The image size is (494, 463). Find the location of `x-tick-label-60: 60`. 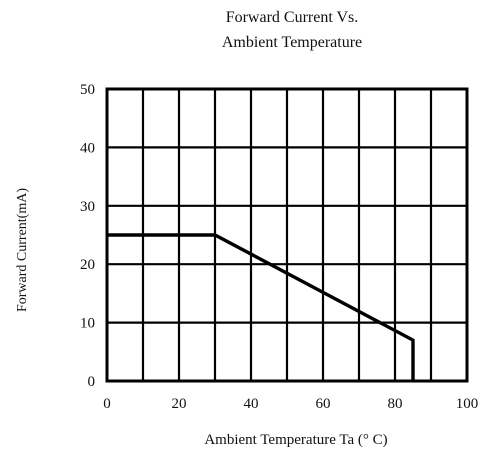

x-tick-label-60: 60 is located at coordinates (323, 404).